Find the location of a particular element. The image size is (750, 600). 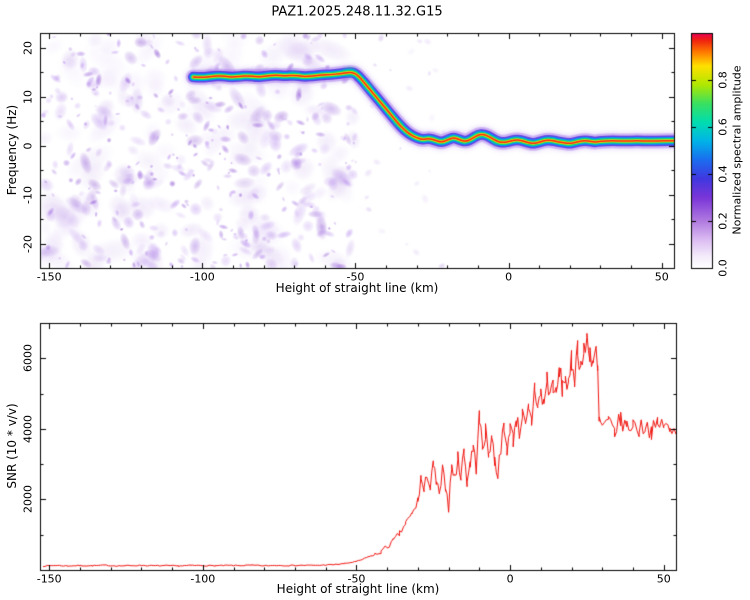

tick-label: 4000 is located at coordinates (28, 428).